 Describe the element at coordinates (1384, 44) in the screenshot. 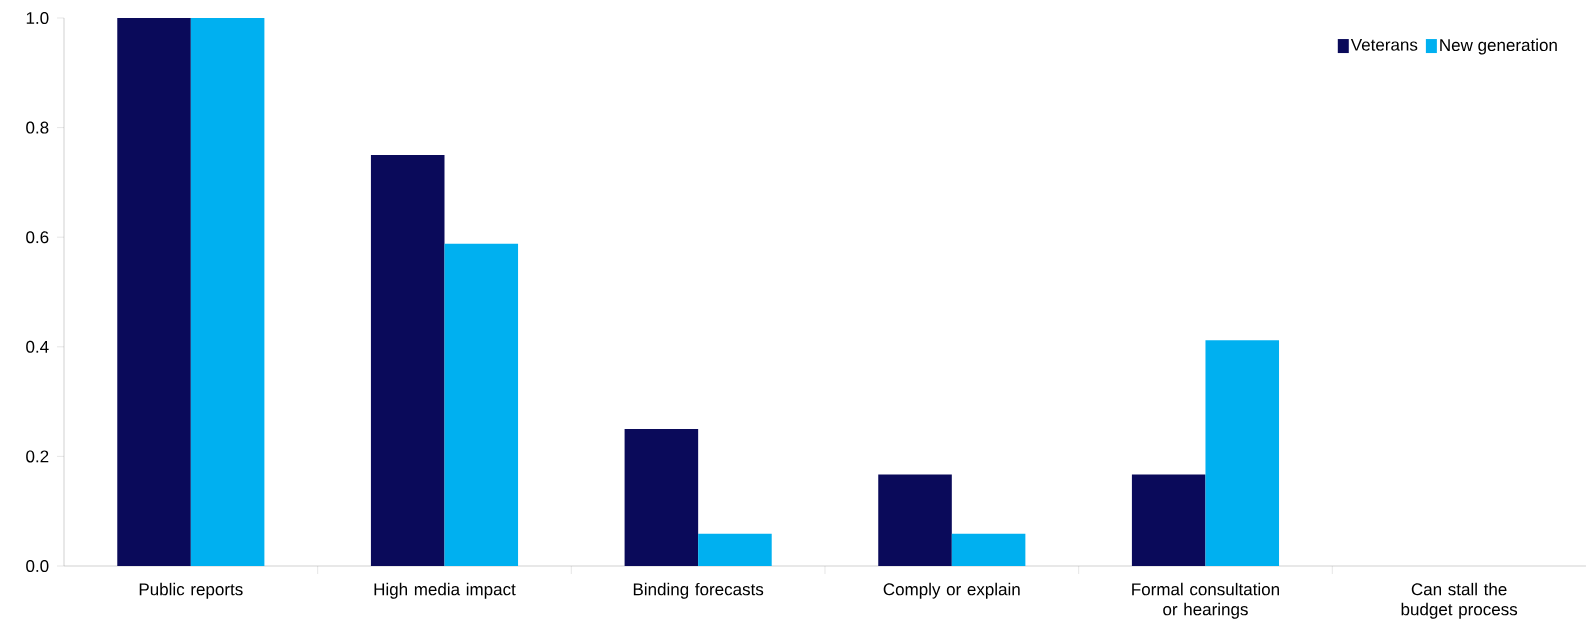

I see `legend-label: Veterans` at that location.